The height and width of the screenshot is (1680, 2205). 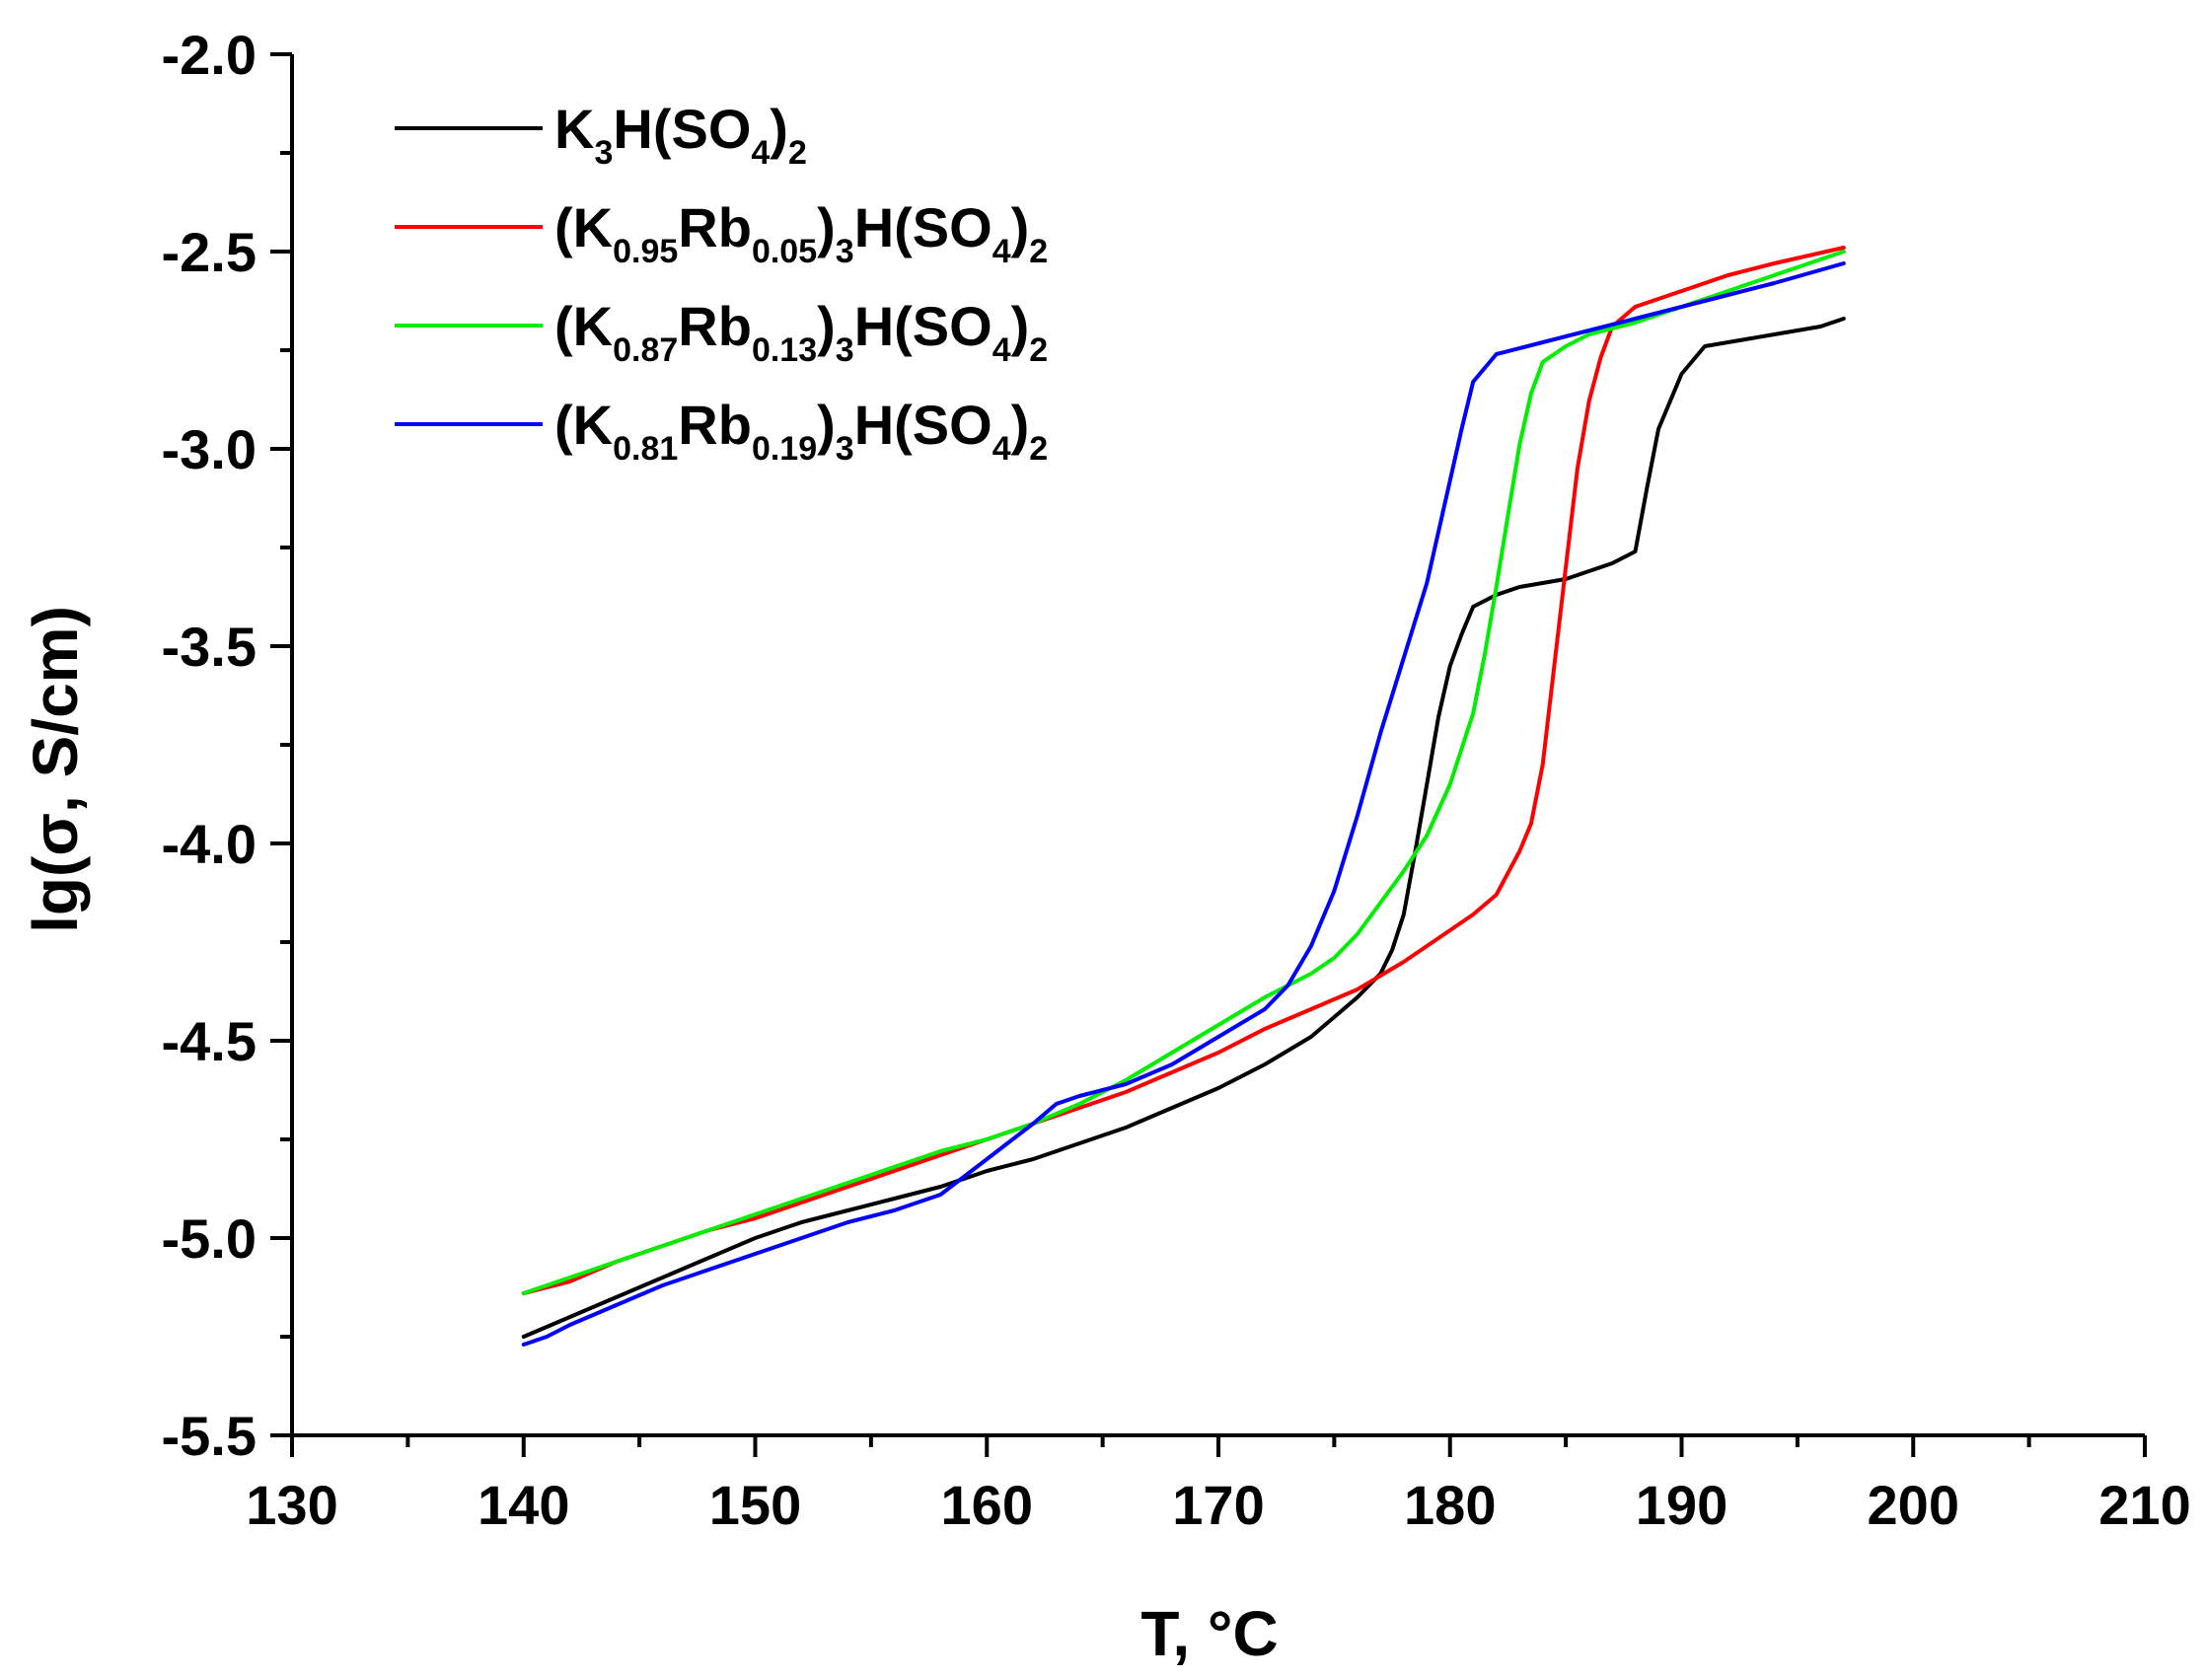 I want to click on legend-label-1: K3H(SO4)2, so click(x=681, y=135).